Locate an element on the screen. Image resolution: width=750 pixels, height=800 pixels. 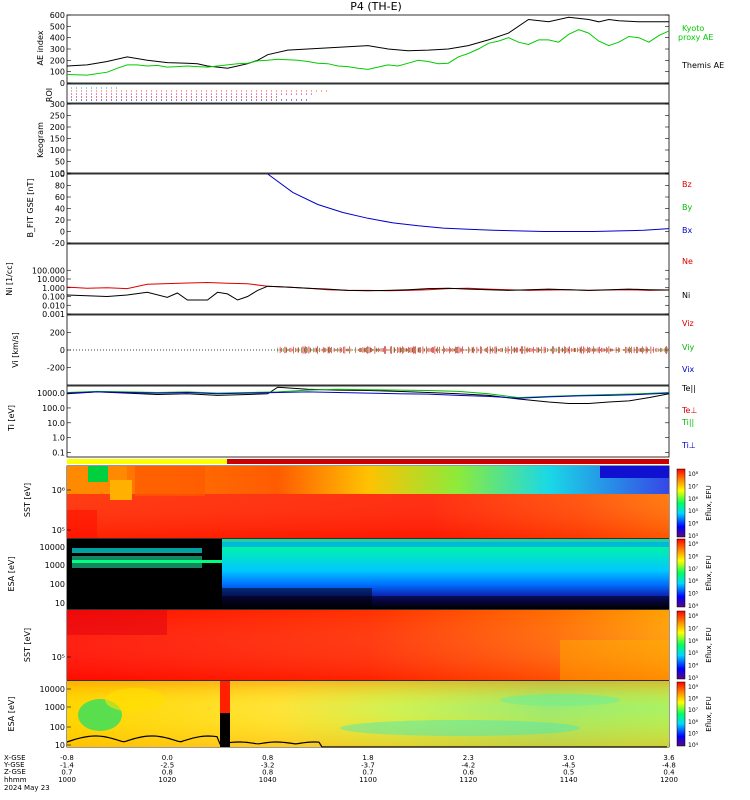
y-tick-label: 0.1 is located at coordinates (58, 453).